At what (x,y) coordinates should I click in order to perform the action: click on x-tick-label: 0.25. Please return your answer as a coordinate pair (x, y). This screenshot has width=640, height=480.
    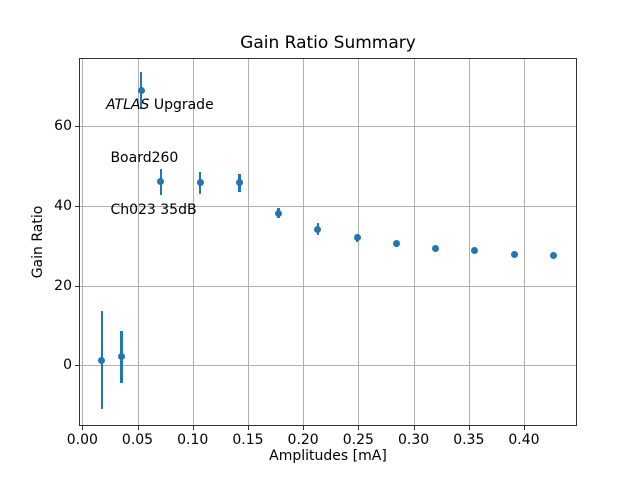
    Looking at the image, I should click on (358, 440).